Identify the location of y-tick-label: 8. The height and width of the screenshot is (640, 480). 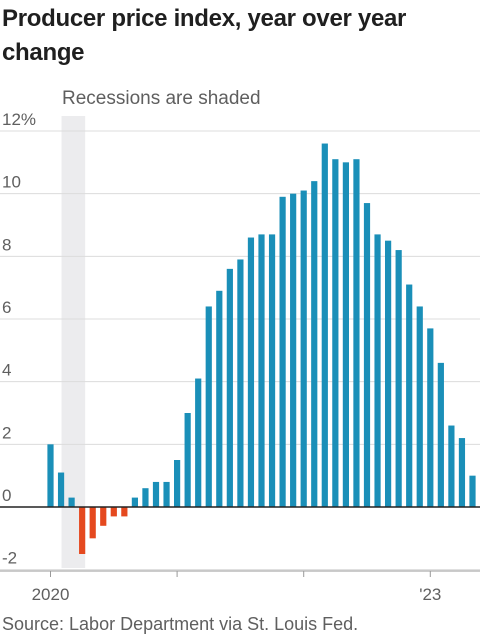
(6, 244).